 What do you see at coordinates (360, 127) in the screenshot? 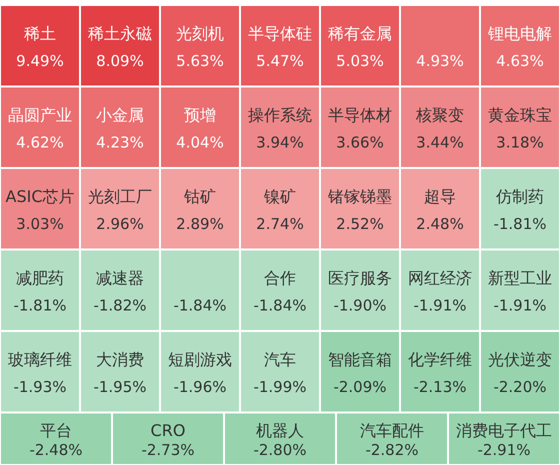
I see `cell: 半导体材 3.66%` at bounding box center [360, 127].